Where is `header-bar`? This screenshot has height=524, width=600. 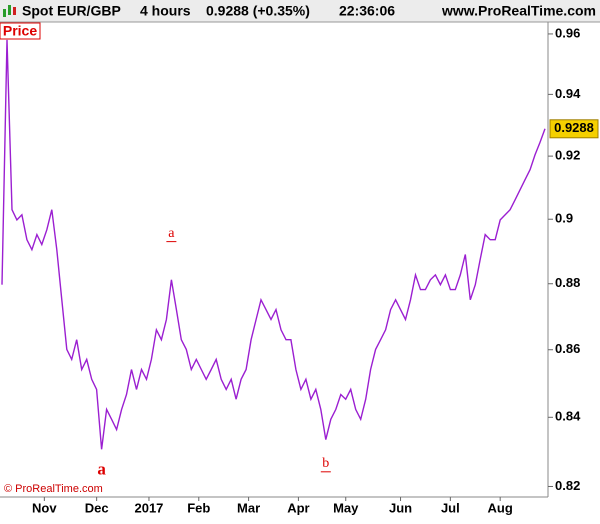 header-bar is located at coordinates (300, 11).